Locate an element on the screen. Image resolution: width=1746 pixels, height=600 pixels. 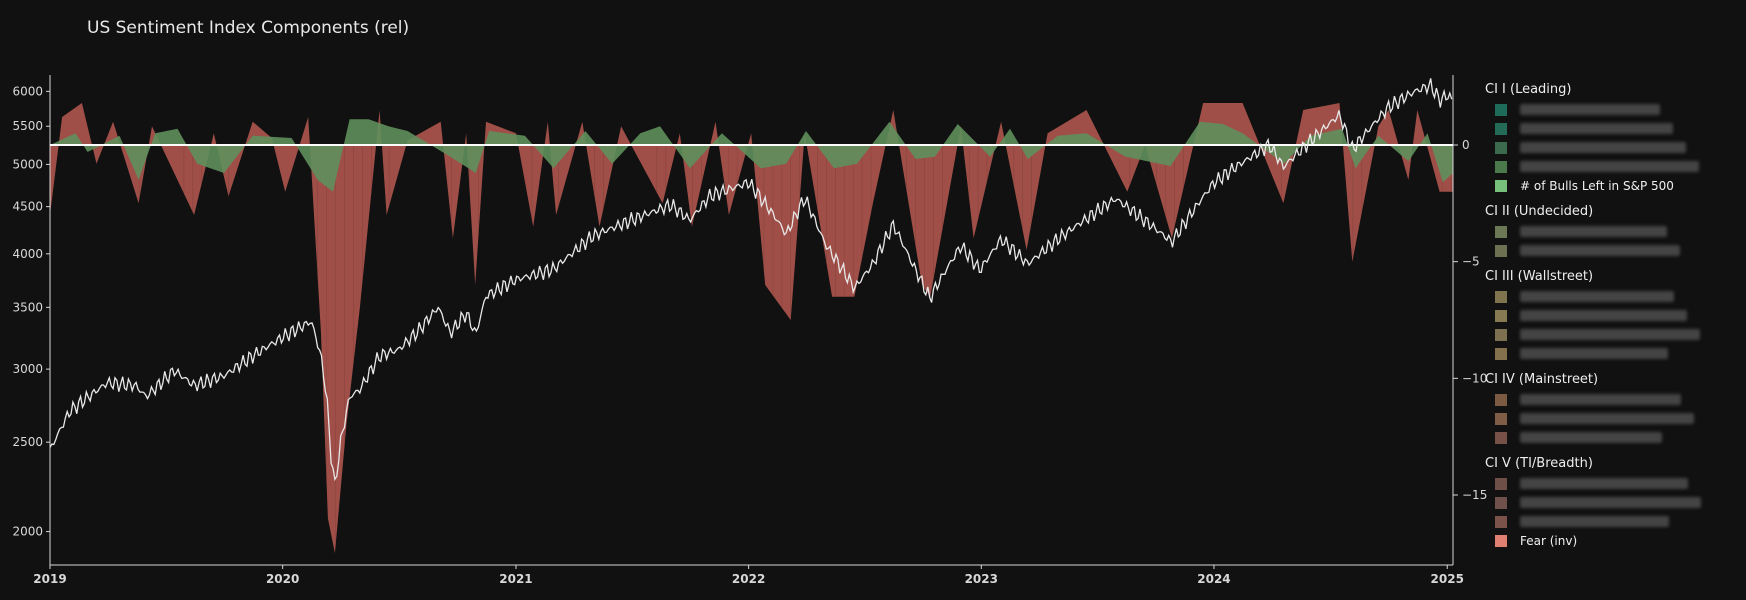
y-left-tick-label: 5500 is located at coordinates (27, 126).